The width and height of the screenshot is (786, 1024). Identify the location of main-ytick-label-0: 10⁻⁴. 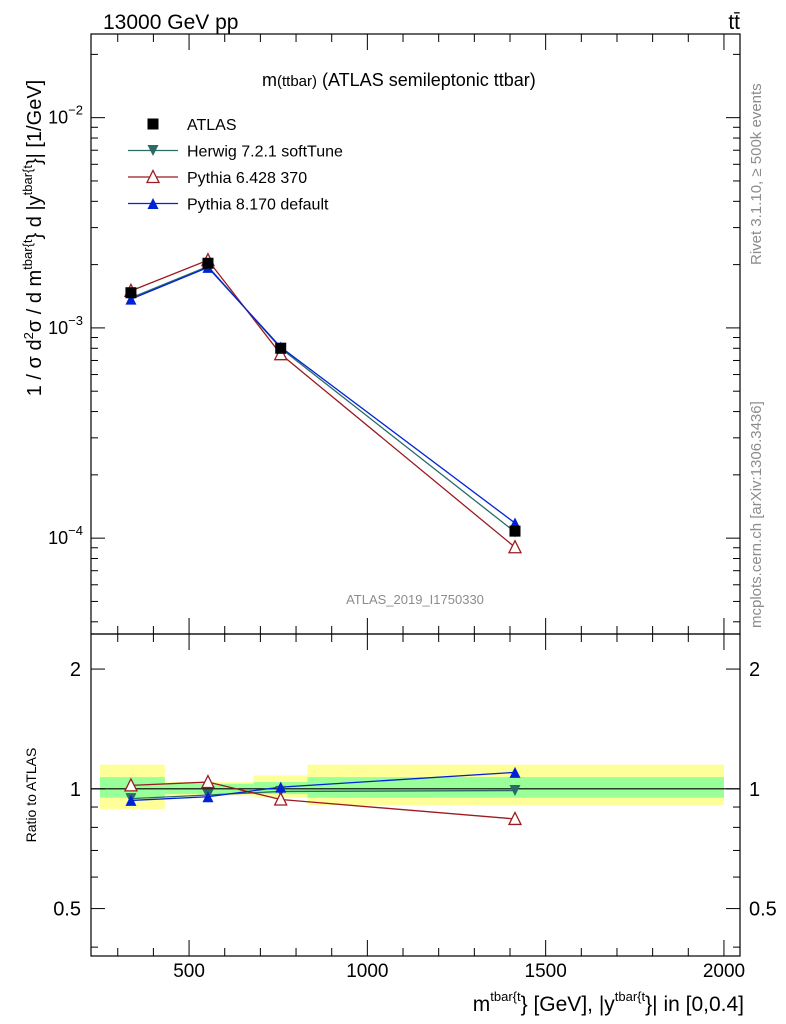
(65, 535).